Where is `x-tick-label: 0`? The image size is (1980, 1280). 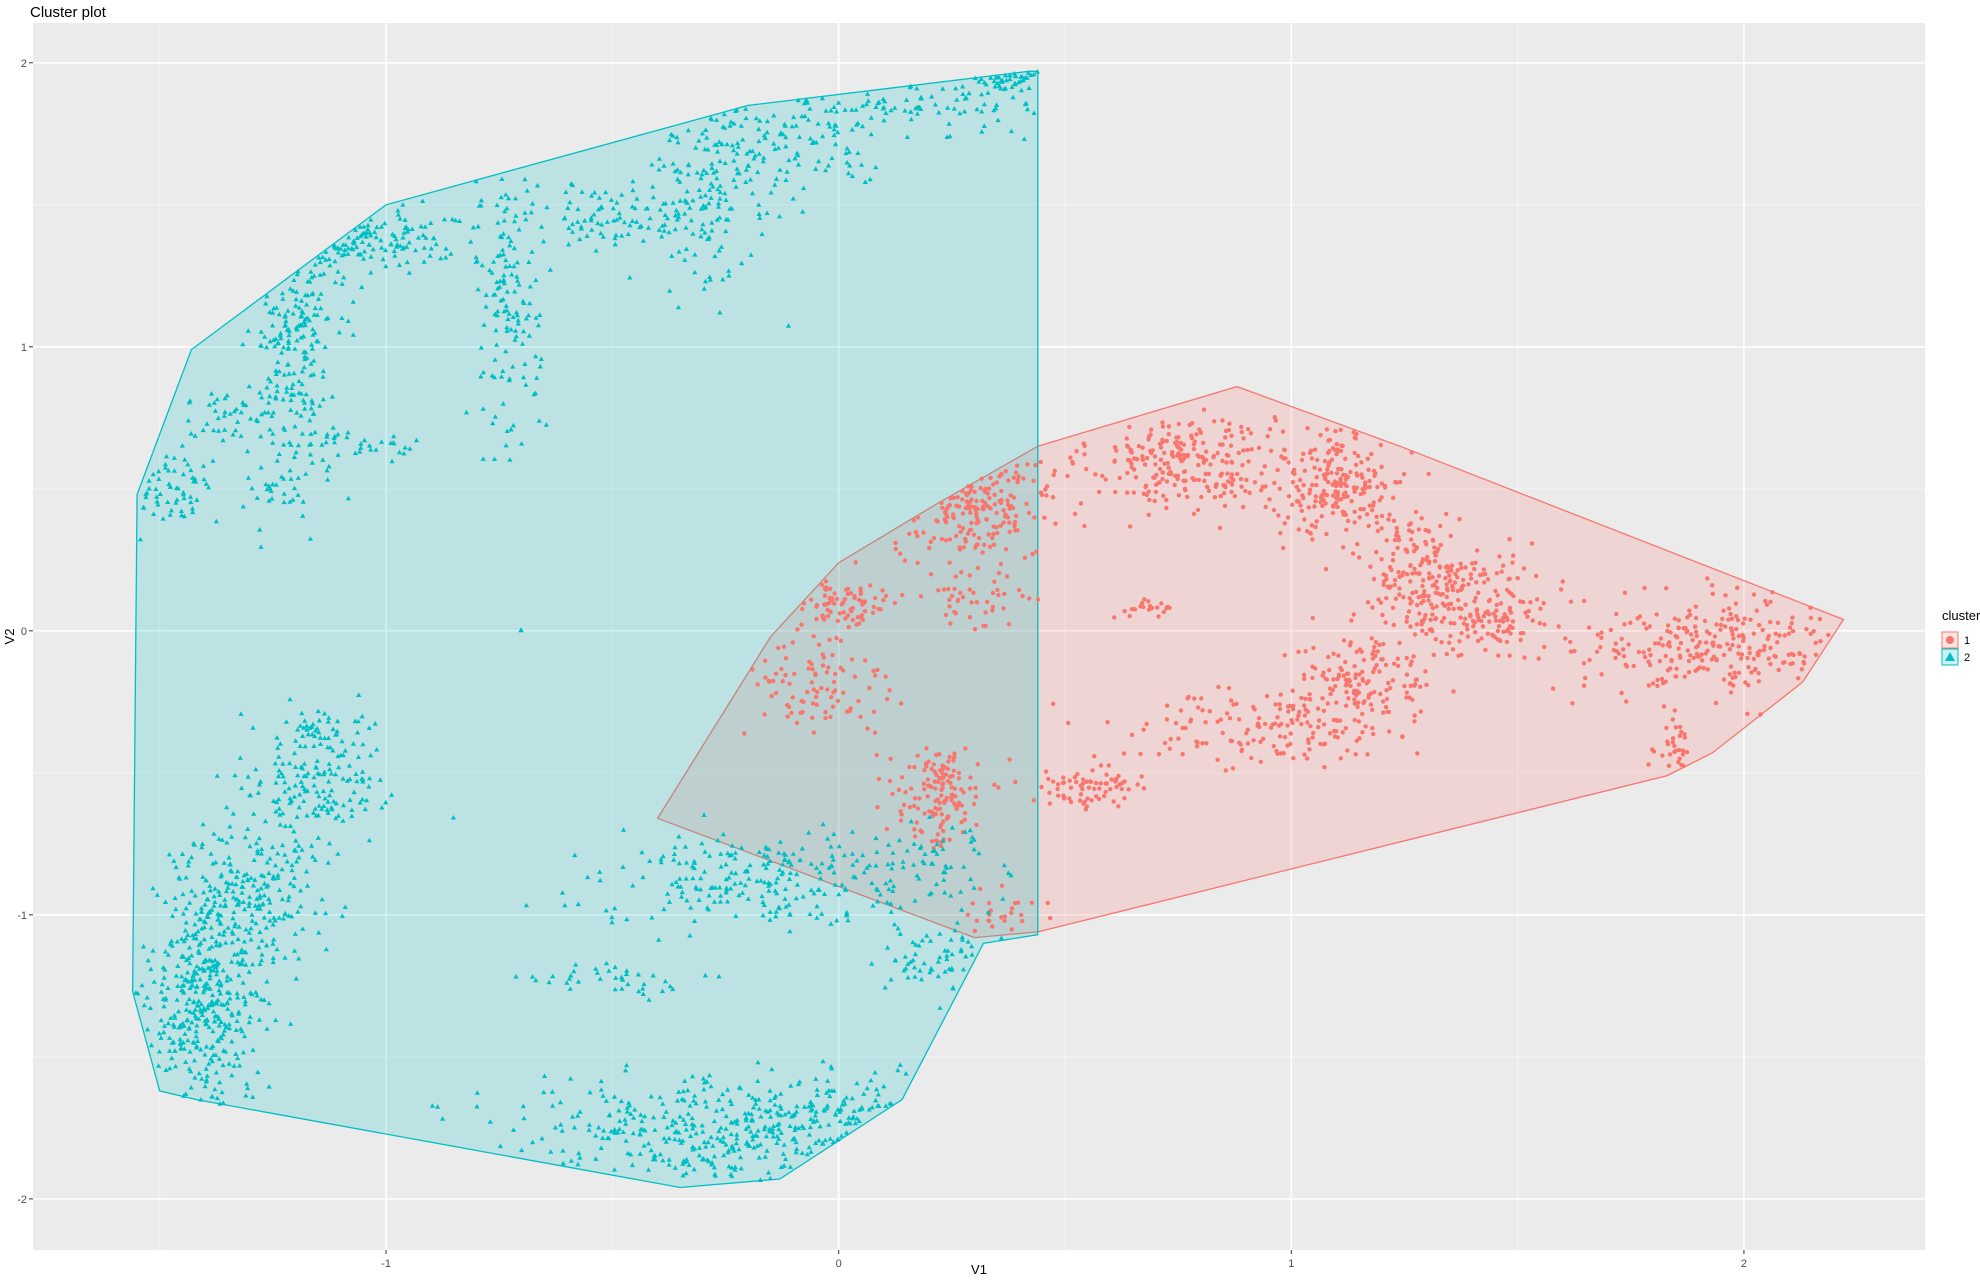
x-tick-label: 0 is located at coordinates (839, 1264).